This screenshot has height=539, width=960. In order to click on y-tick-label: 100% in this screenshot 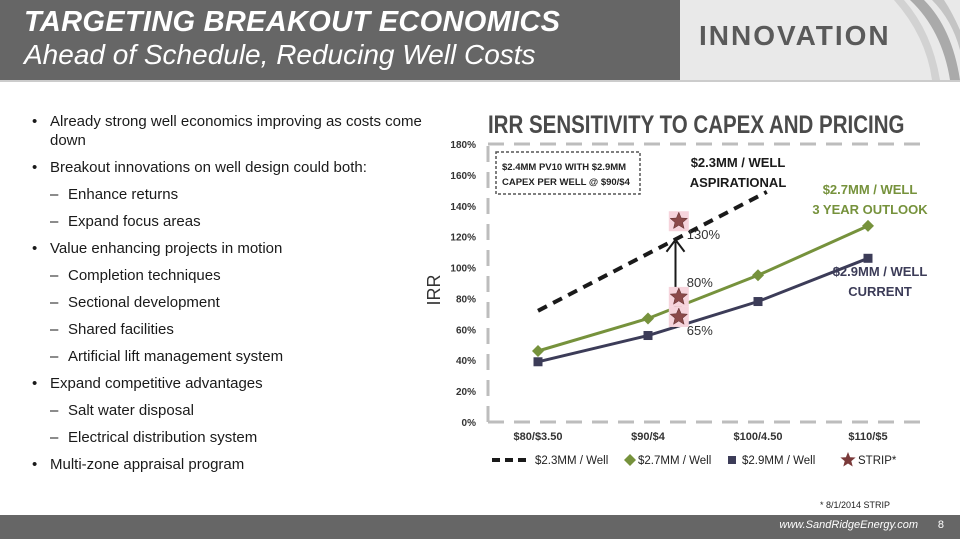, I will do `click(463, 269)`.